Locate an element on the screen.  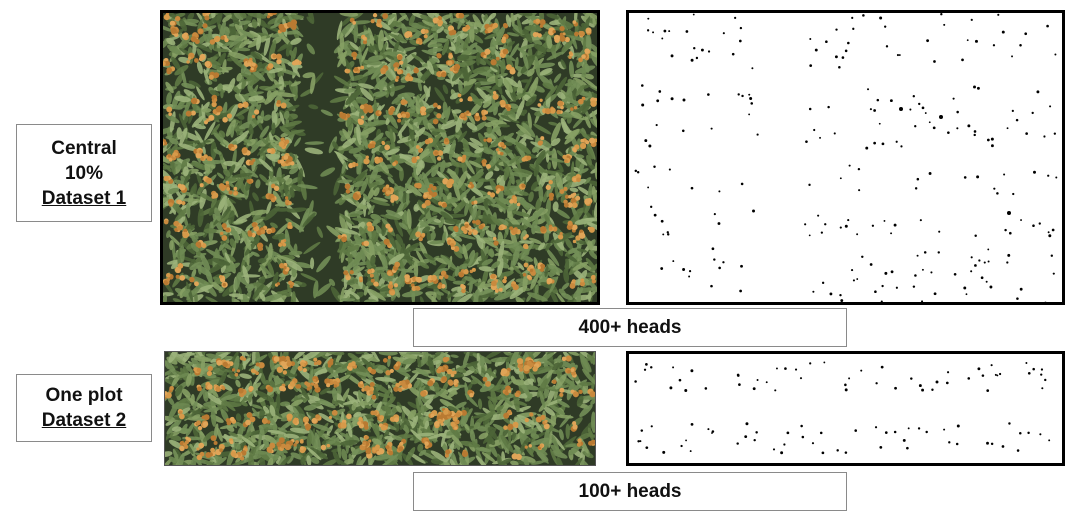
dataset1-count-text: 400+ heads is located at coordinates (630, 327).